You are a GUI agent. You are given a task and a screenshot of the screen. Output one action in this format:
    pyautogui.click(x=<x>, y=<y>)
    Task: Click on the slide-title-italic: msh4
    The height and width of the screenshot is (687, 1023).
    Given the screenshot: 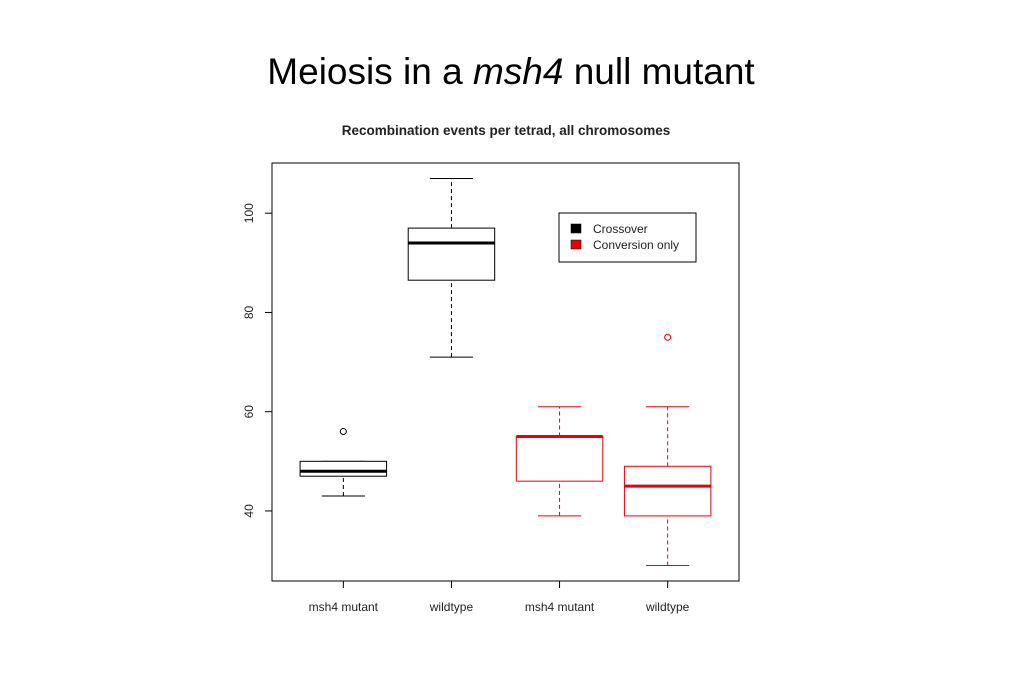 What is the action you would take?
    pyautogui.click(x=518, y=71)
    